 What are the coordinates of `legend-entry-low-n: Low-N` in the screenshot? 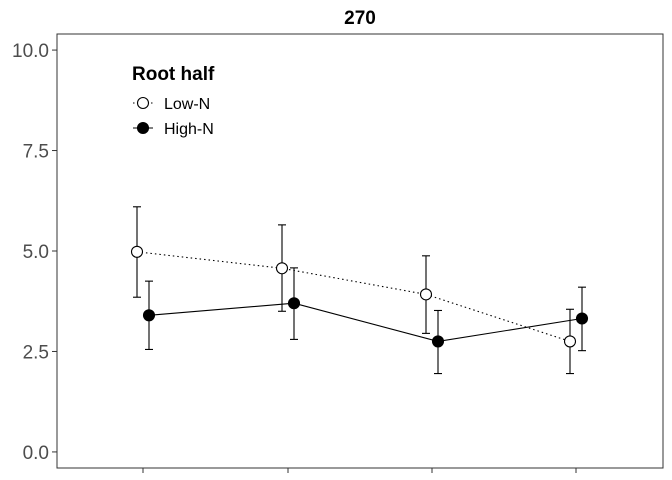 It's located at (171, 104).